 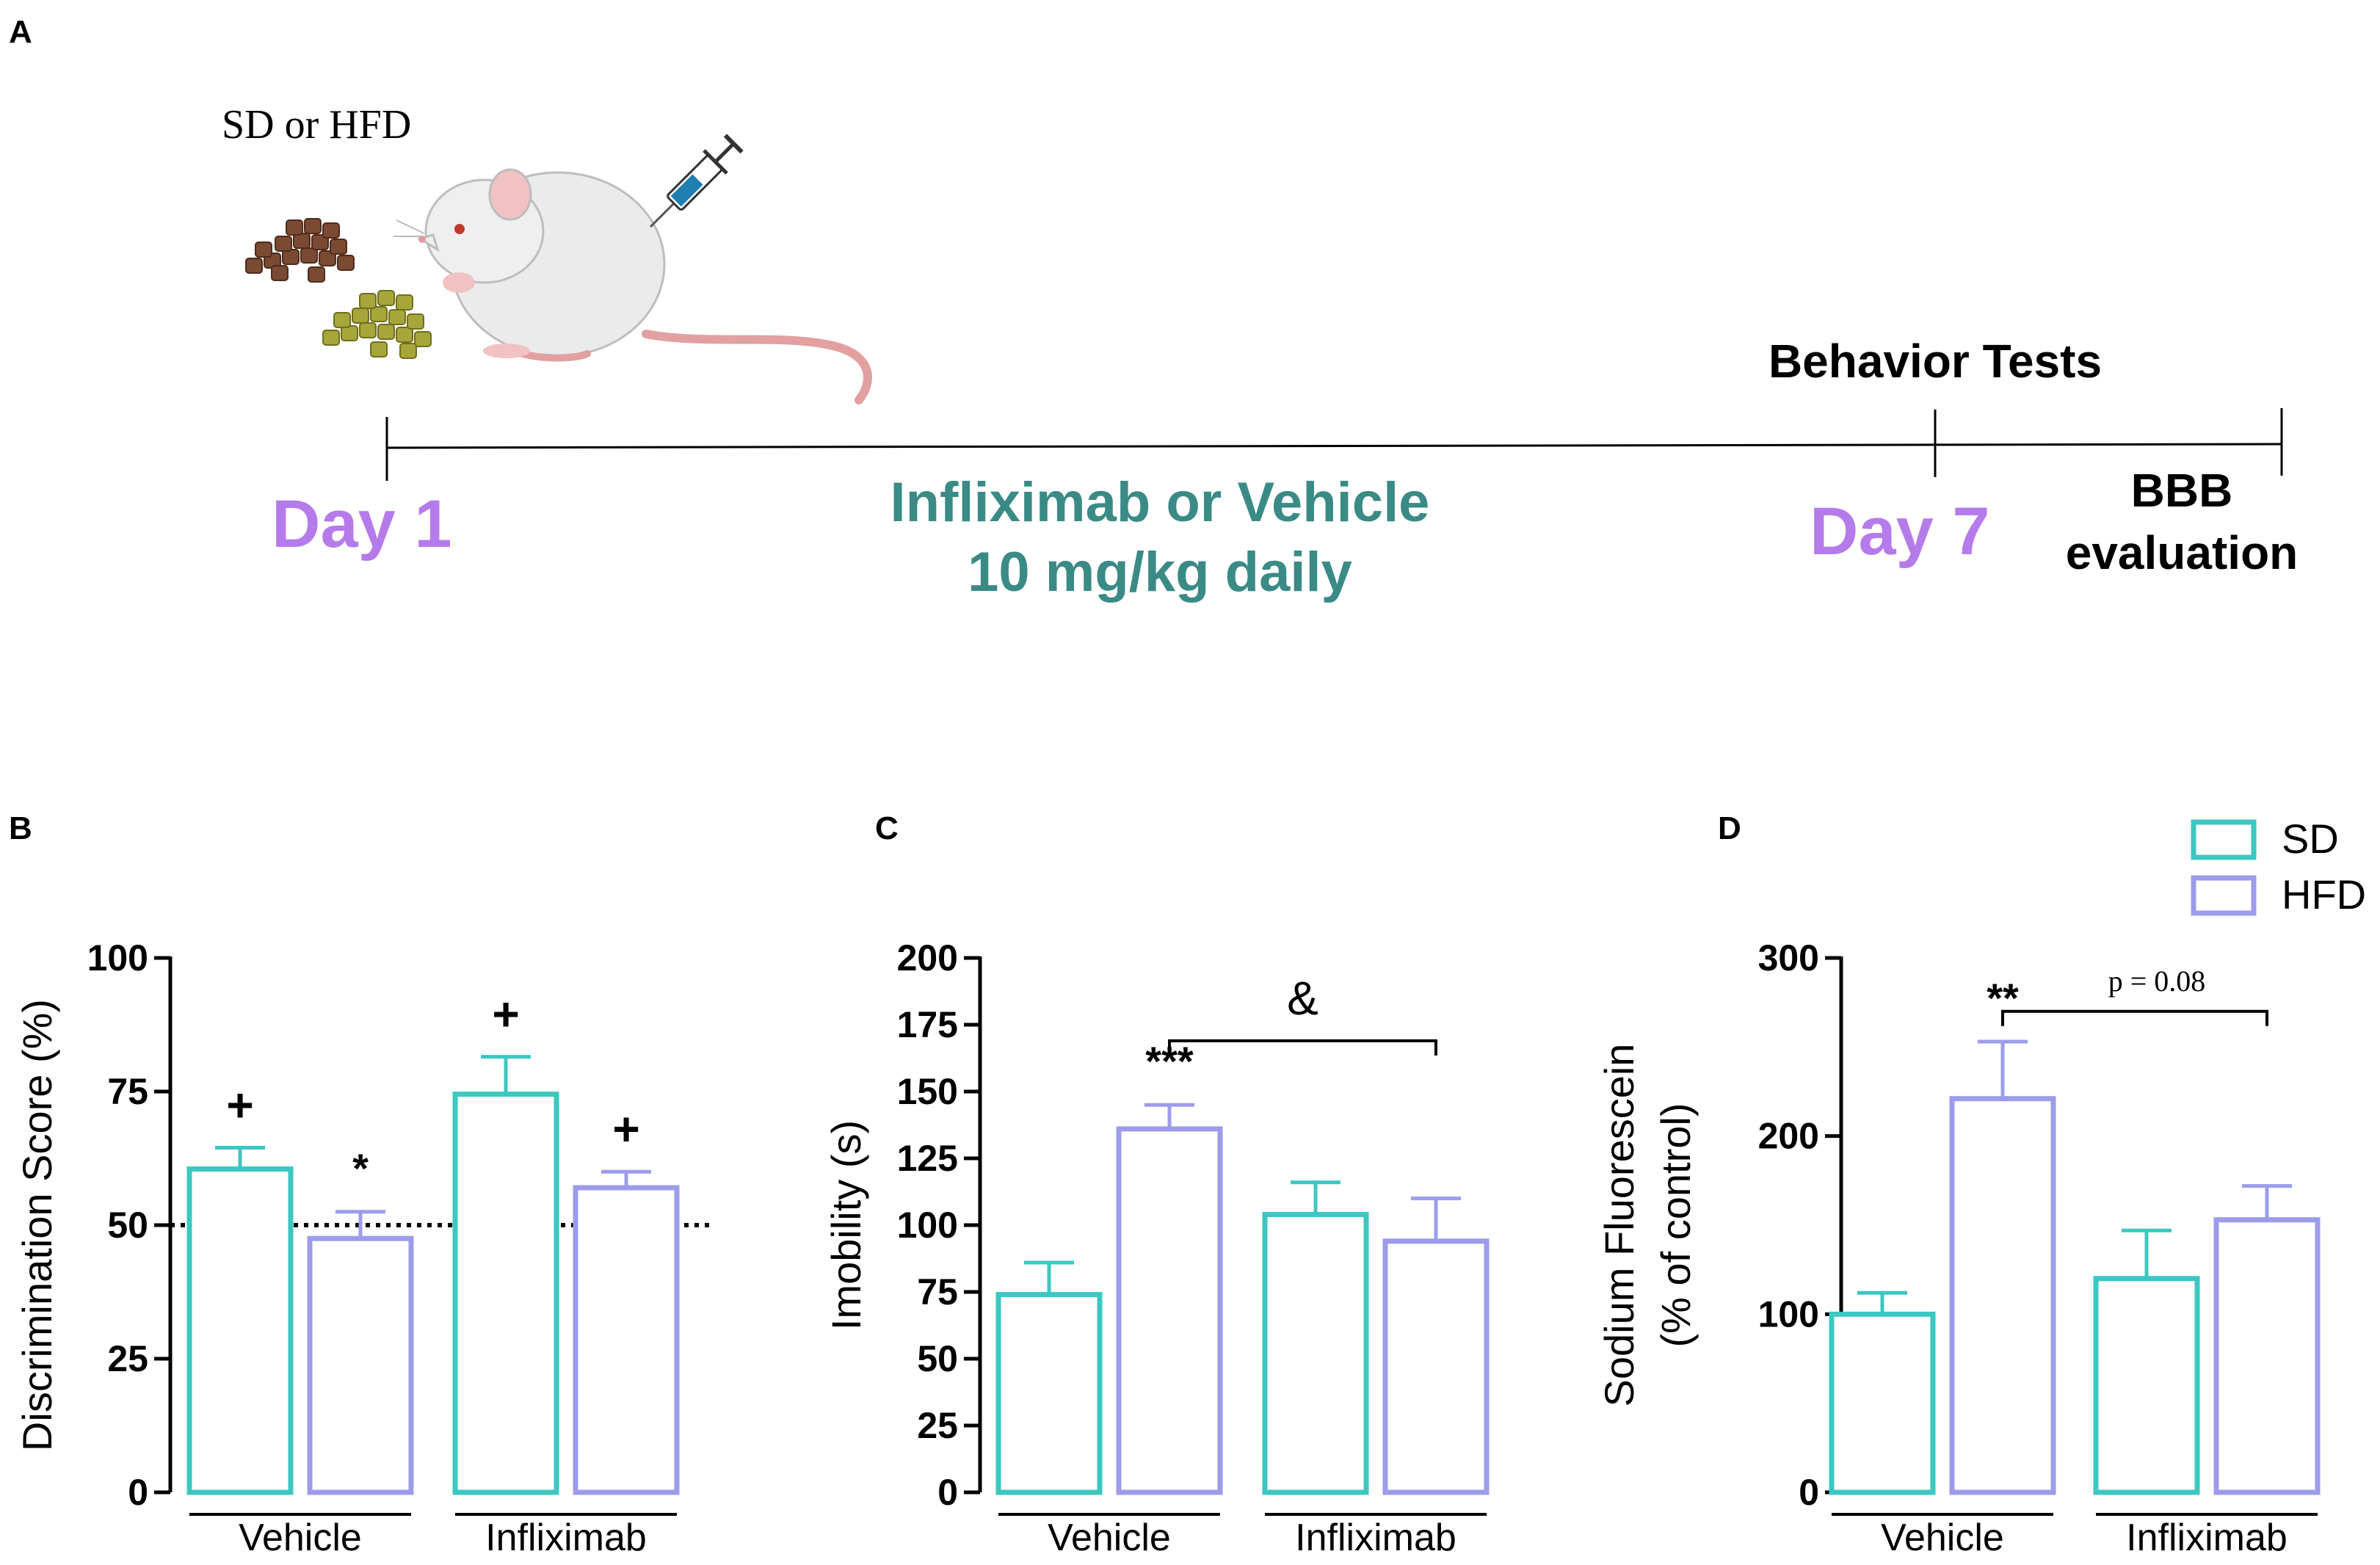 I want to click on legend-hfd-swatch, so click(x=2224, y=896).